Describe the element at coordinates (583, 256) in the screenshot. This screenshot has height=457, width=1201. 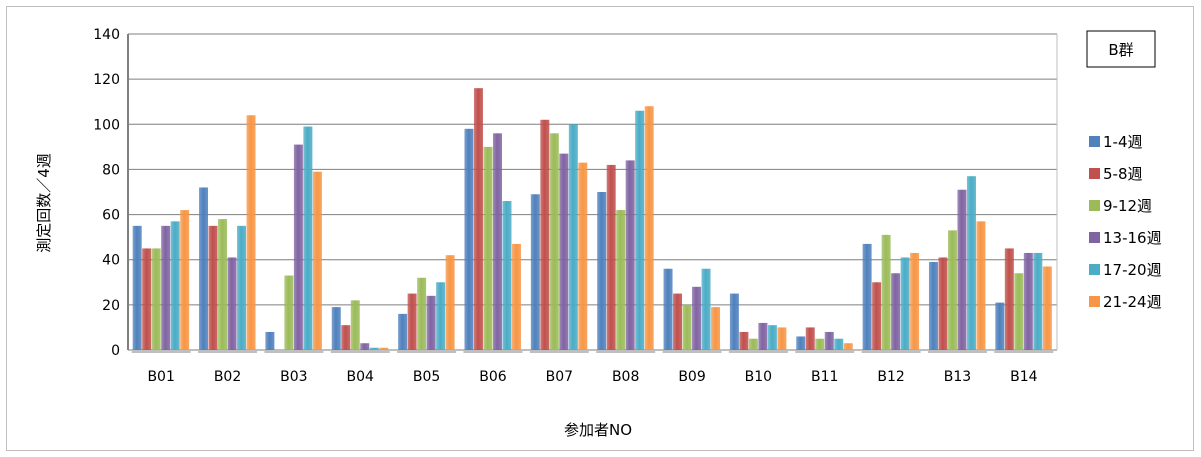
I see `bar-B07-21-24週` at that location.